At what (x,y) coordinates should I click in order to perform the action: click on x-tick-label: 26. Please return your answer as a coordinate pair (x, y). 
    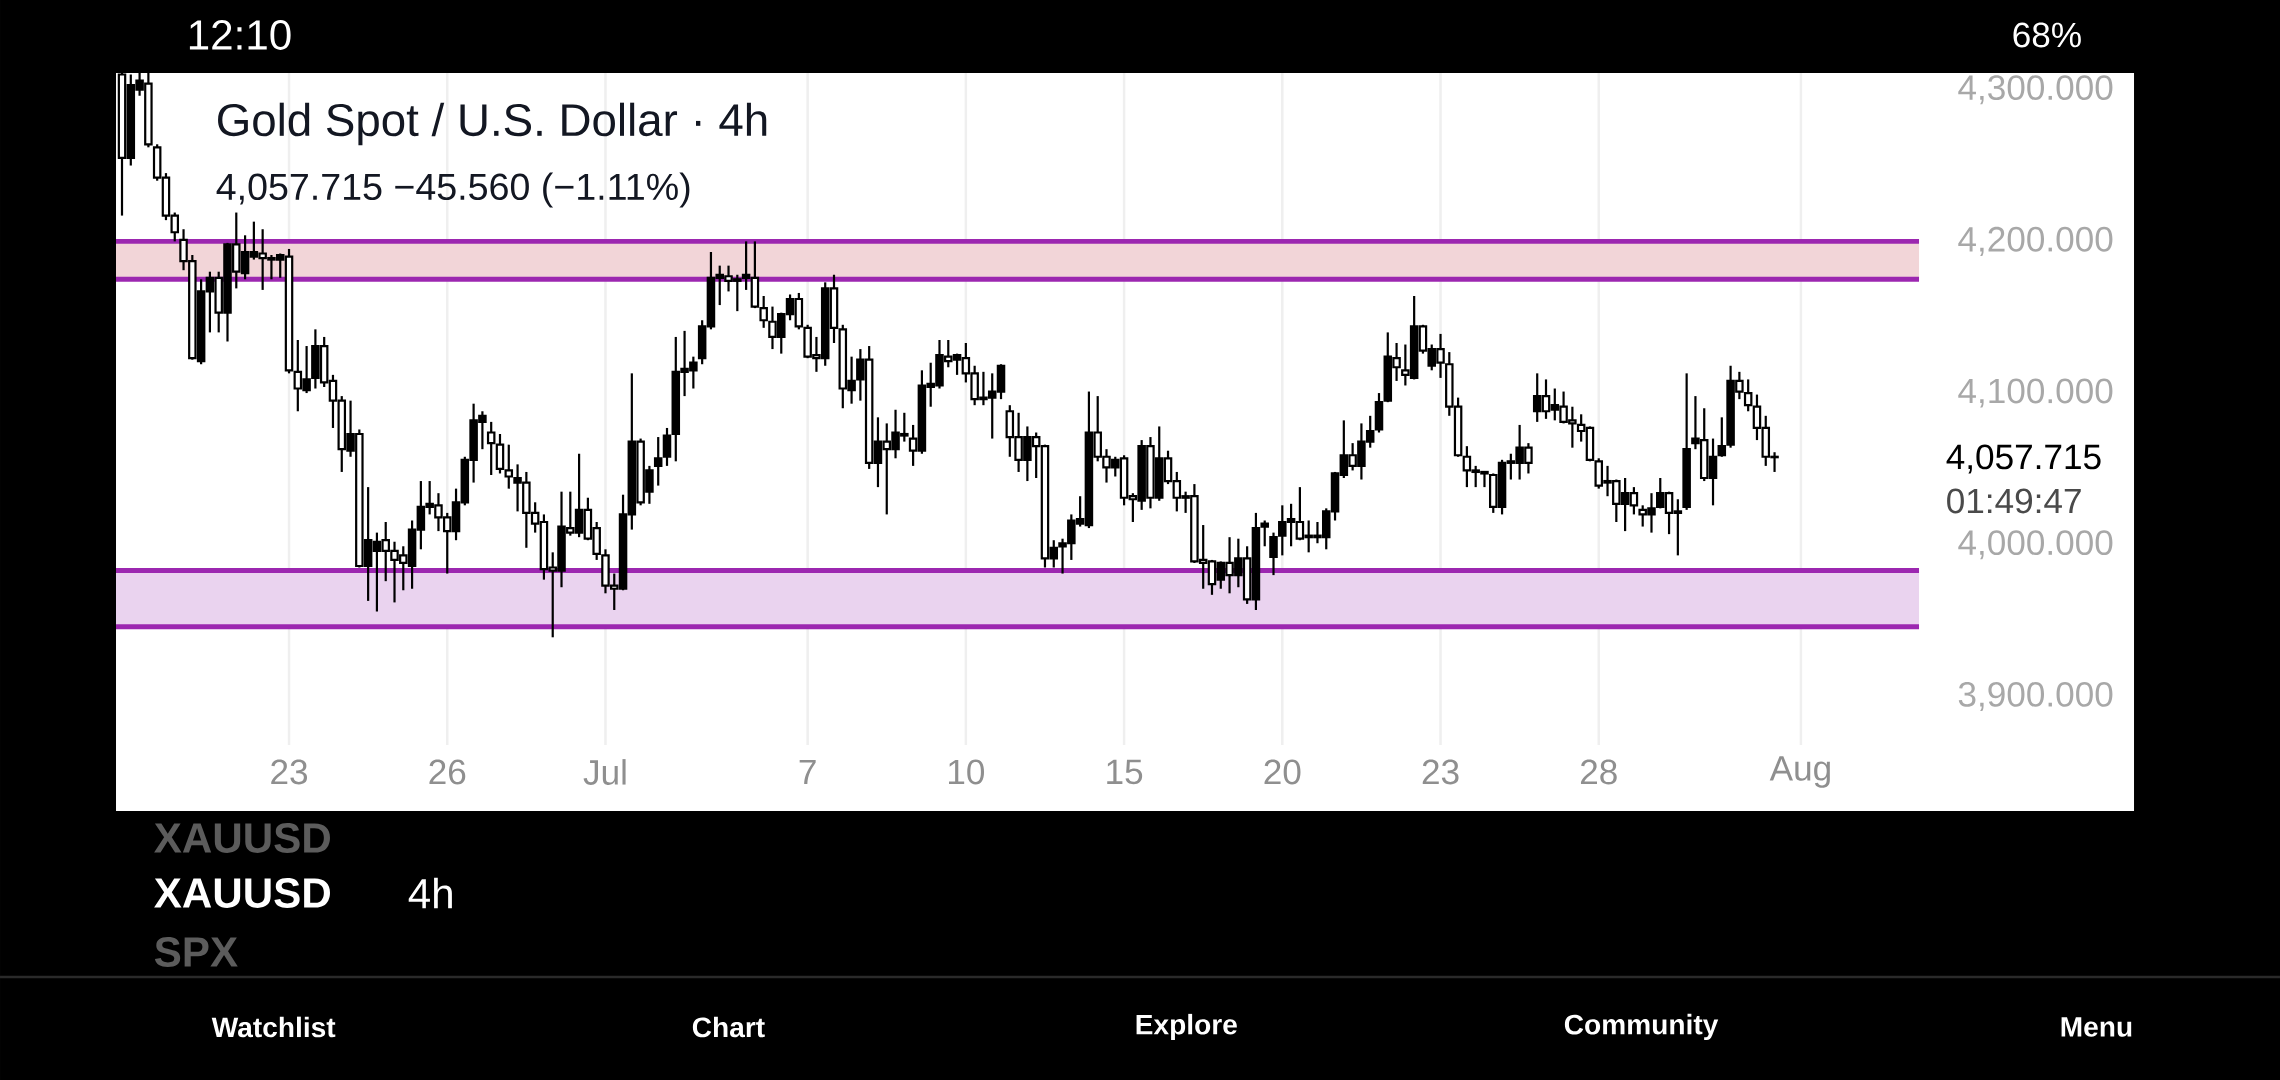
    Looking at the image, I should click on (447, 772).